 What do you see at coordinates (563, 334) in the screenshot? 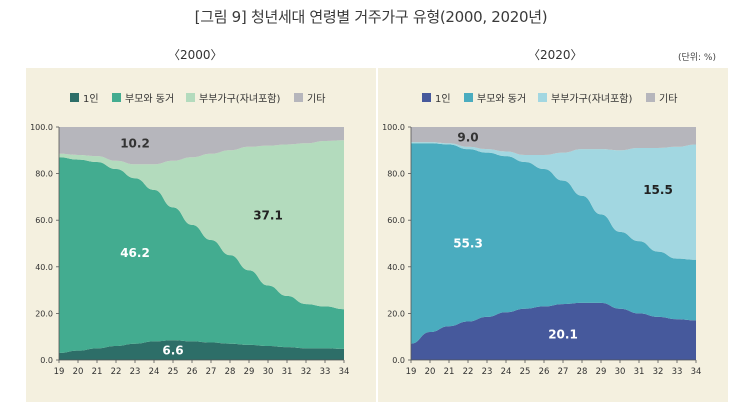
I see `label-single: 20.1` at bounding box center [563, 334].